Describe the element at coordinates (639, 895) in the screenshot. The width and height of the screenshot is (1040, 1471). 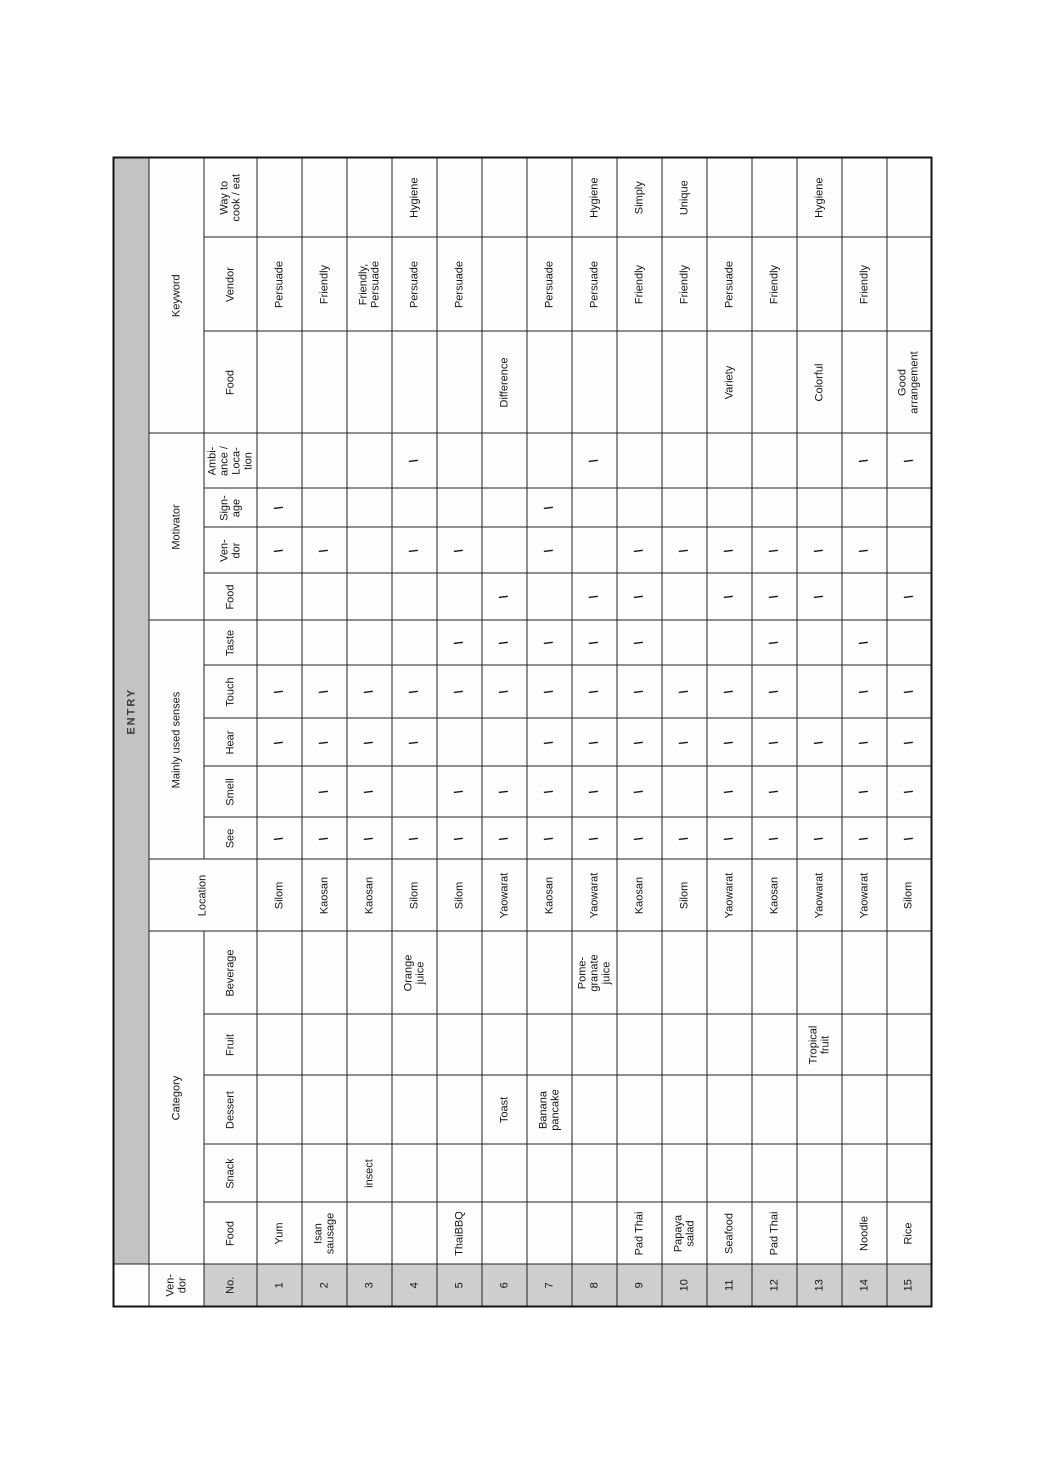
I see `cell-location: Kaosan` at that location.